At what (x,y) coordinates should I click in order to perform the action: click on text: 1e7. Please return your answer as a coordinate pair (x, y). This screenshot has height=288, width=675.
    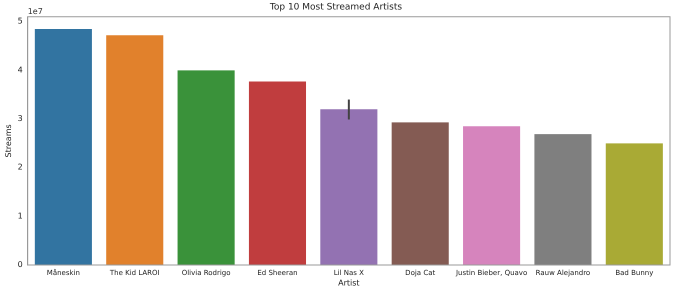
    Looking at the image, I should click on (35, 11).